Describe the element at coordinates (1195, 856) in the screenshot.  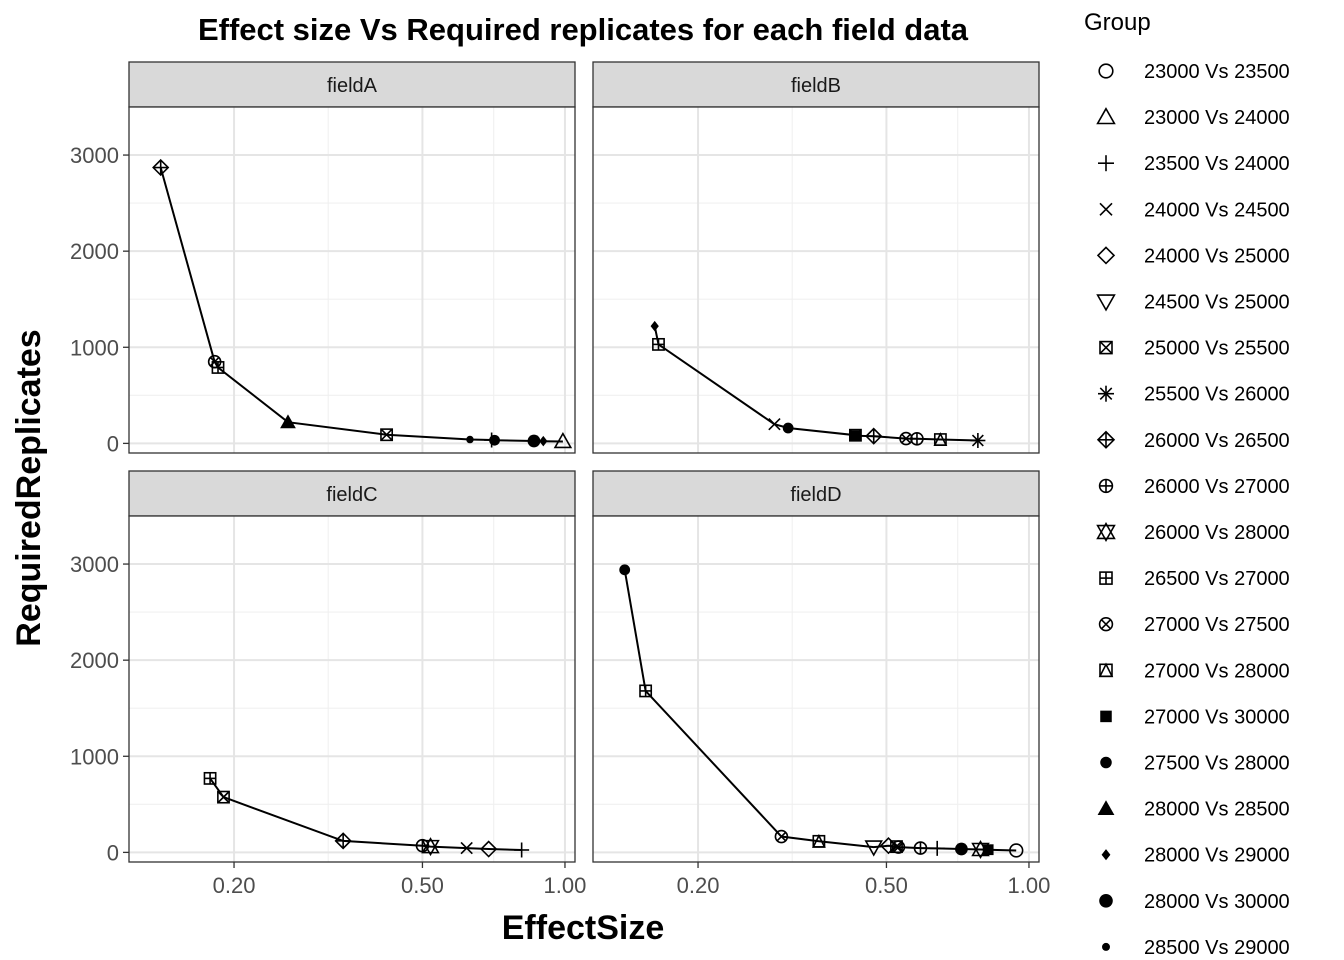
I see `legend-item: 28000 Vs 29000` at that location.